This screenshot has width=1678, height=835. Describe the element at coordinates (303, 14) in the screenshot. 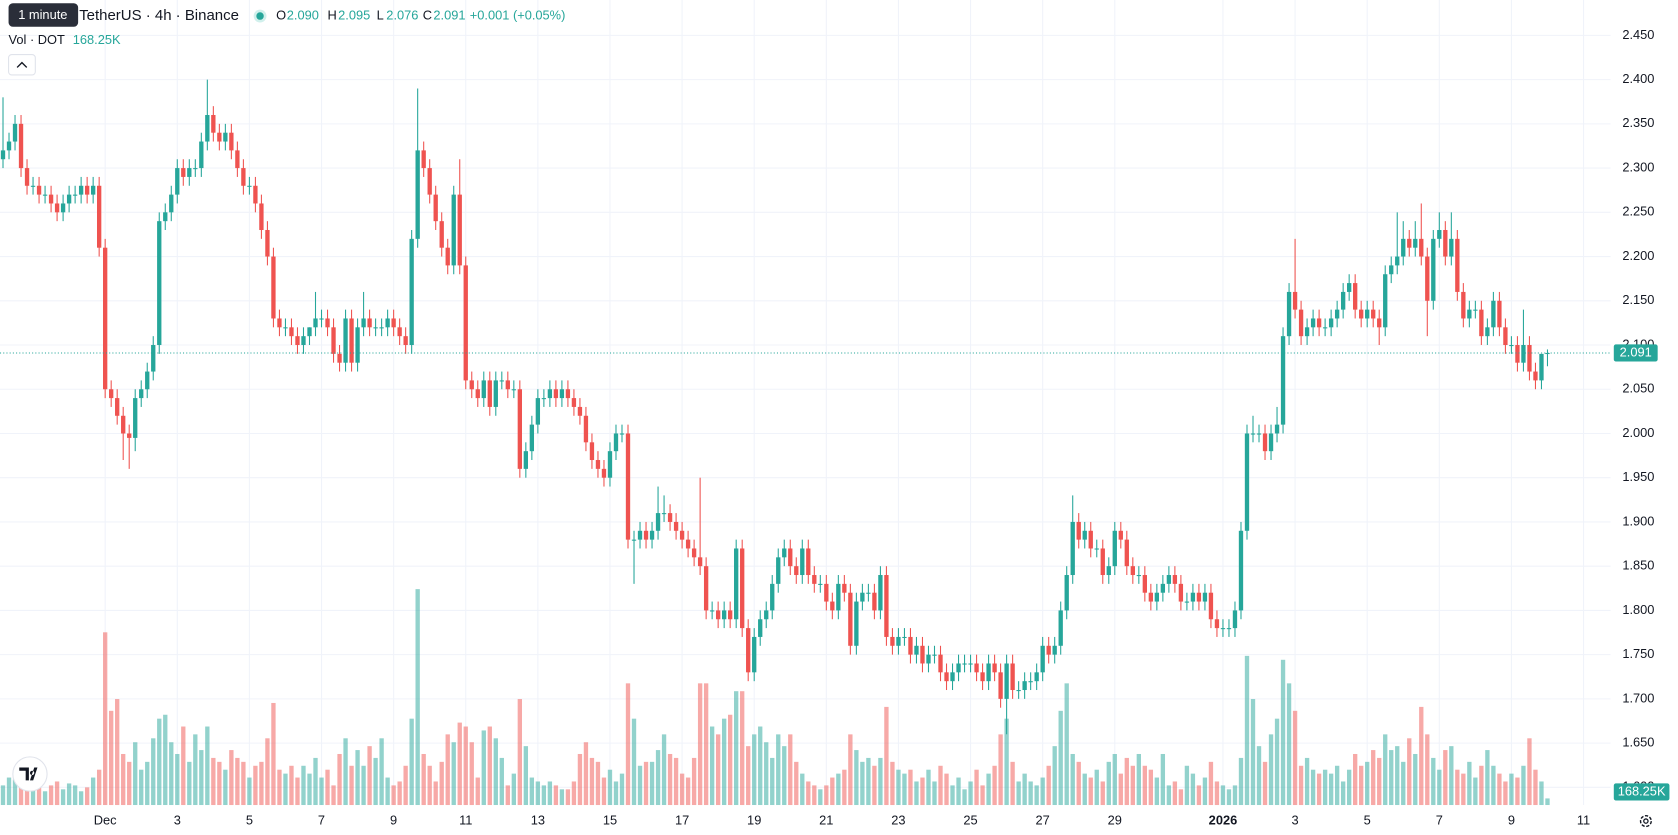

I see `ohlc-value: 2.090` at that location.